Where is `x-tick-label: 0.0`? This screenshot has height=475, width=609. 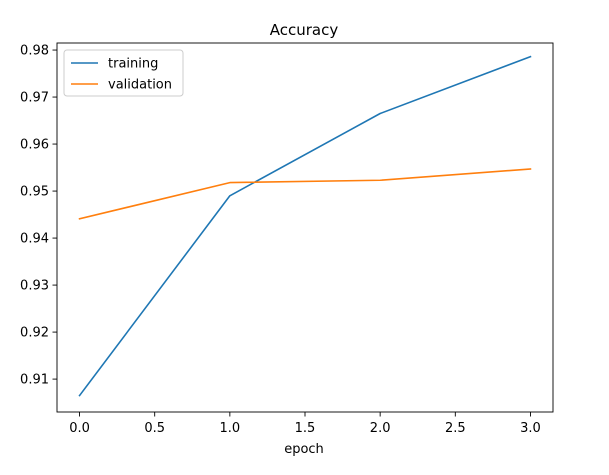 x-tick-label: 0.0 is located at coordinates (79, 428).